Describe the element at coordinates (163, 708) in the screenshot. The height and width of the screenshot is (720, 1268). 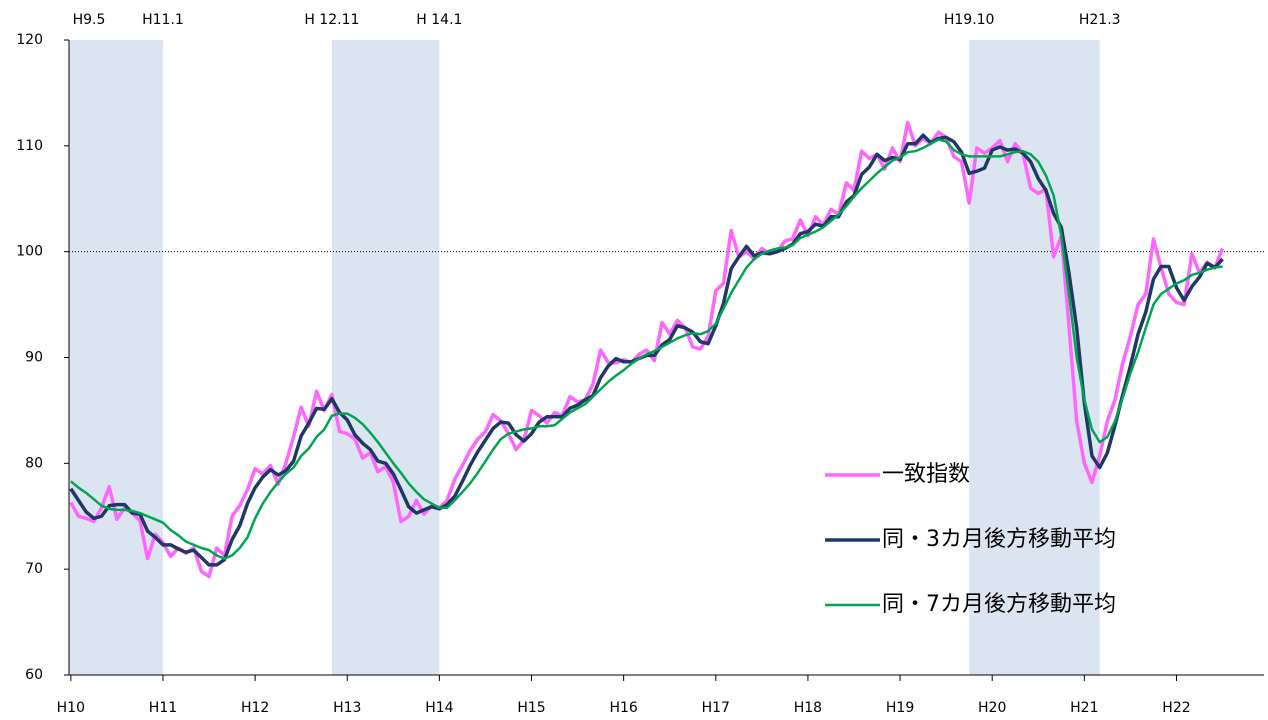
I see `x-tick-label: H11` at that location.